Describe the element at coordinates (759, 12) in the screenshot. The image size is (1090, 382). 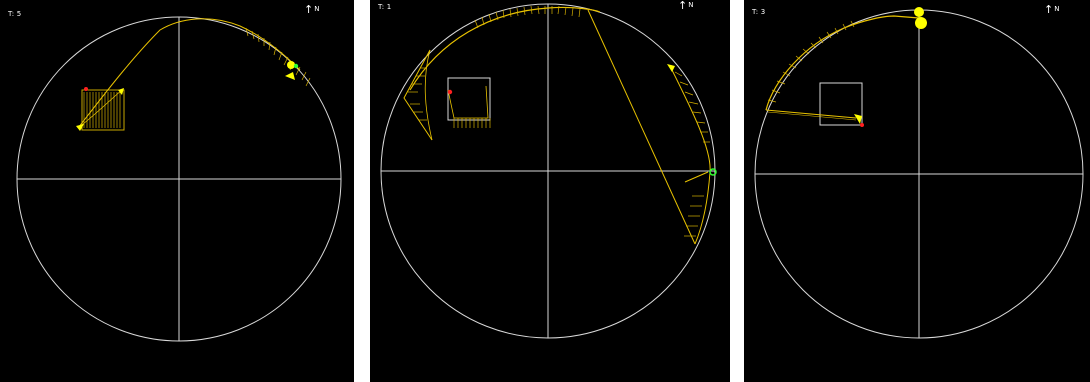
I see `time-label: T: 3` at that location.